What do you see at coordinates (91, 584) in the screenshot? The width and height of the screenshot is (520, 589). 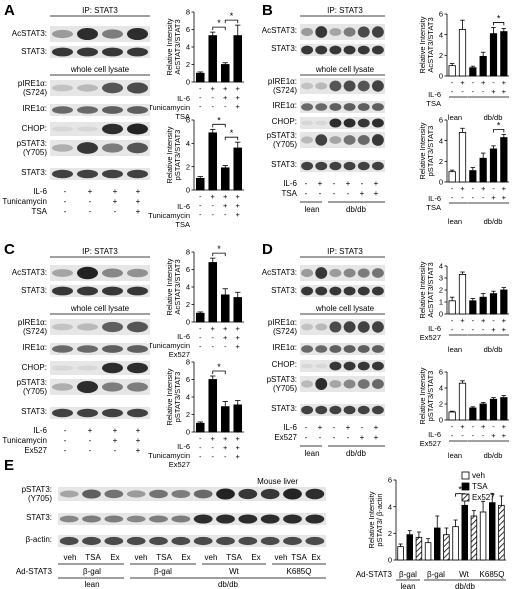 I see `group-lean: lean` at bounding box center [91, 584].